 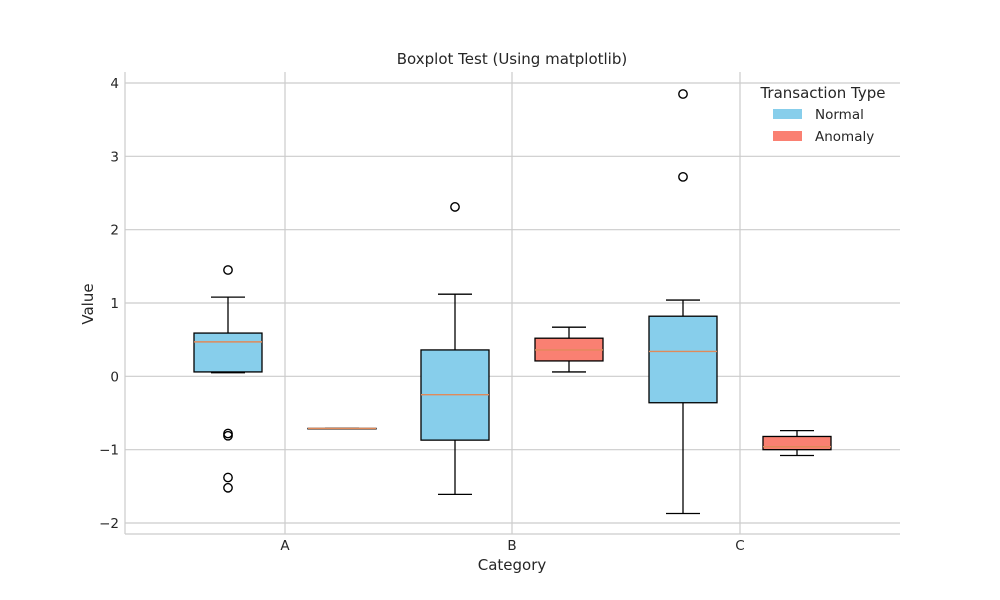 What do you see at coordinates (787, 114) in the screenshot?
I see `legend-swatch-normal` at bounding box center [787, 114].